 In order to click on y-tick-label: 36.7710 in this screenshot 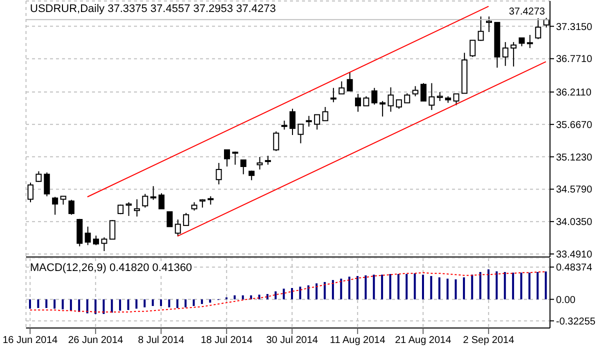, I will do `click(574, 60)`.